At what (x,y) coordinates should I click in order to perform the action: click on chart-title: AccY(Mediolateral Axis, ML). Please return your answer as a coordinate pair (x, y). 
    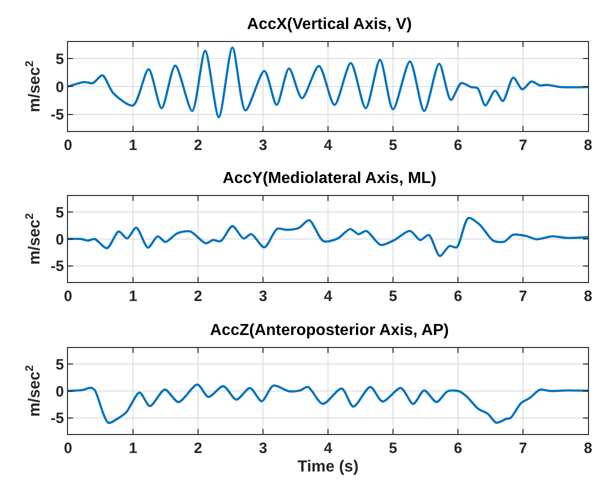
    Looking at the image, I should click on (329, 178).